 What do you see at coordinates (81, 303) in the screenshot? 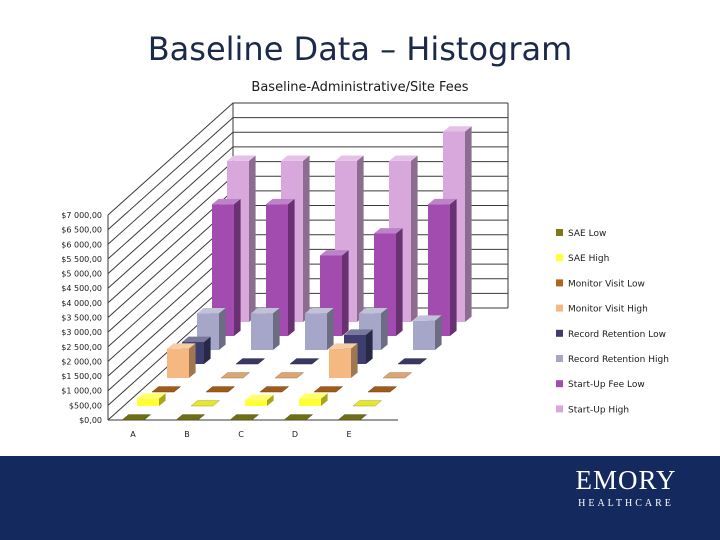
I see `y-tick-label: $4 000,00` at bounding box center [81, 303].